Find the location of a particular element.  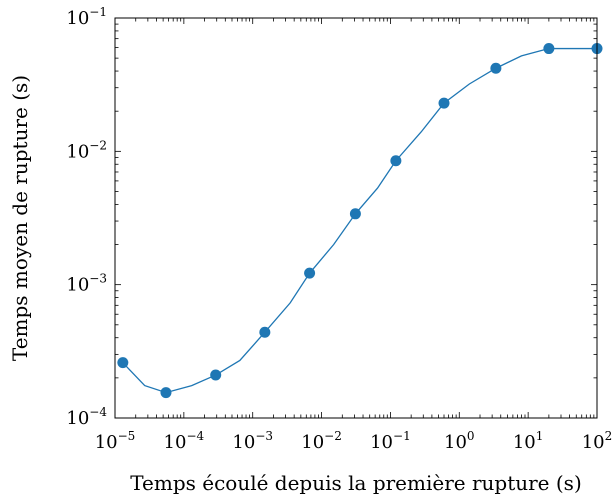

y-tick-label: 10⁻¹ is located at coordinates (86, 17).